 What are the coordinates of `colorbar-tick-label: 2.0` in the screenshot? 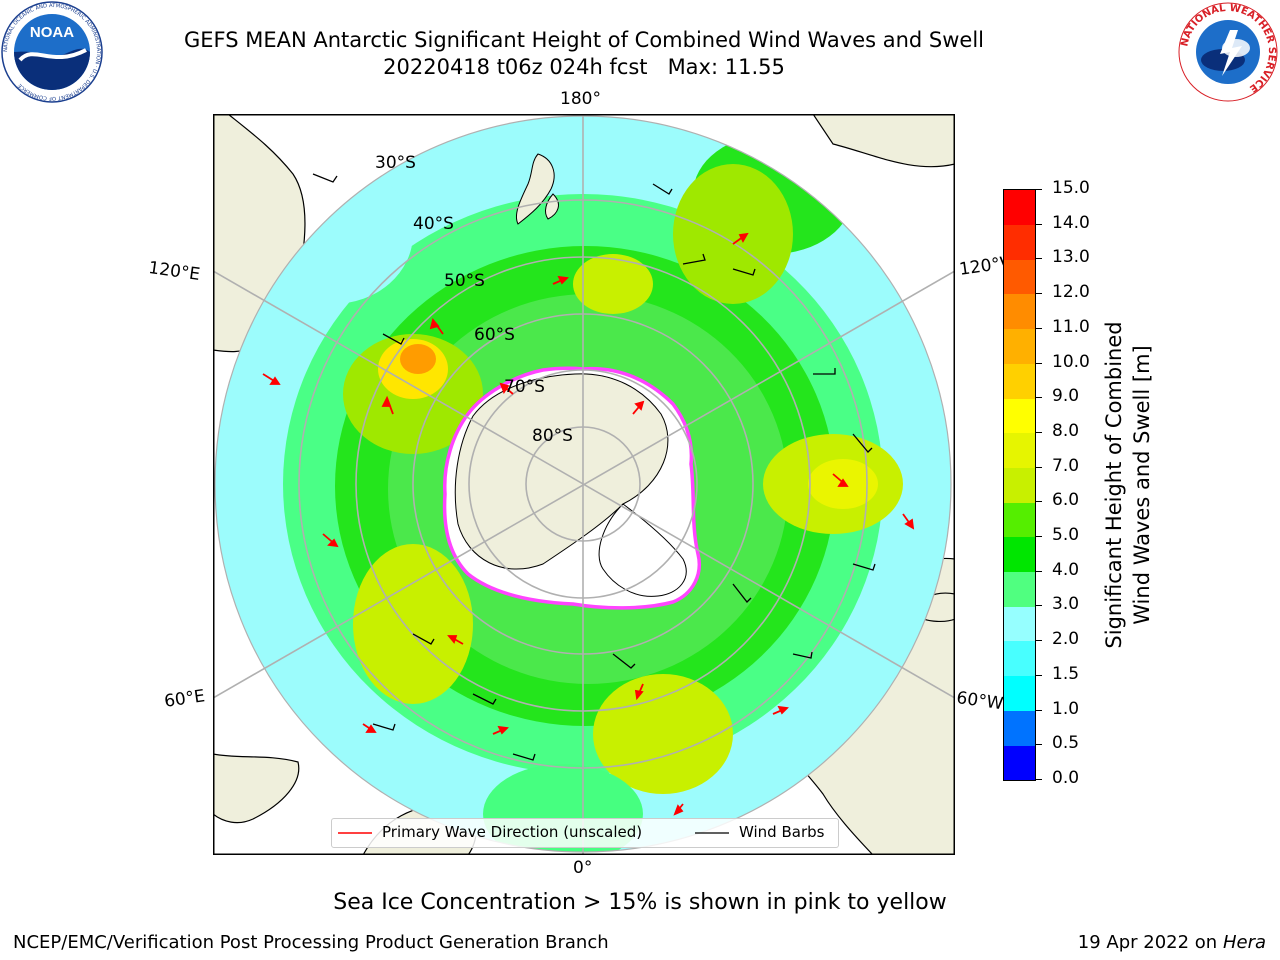 It's located at (1066, 639).